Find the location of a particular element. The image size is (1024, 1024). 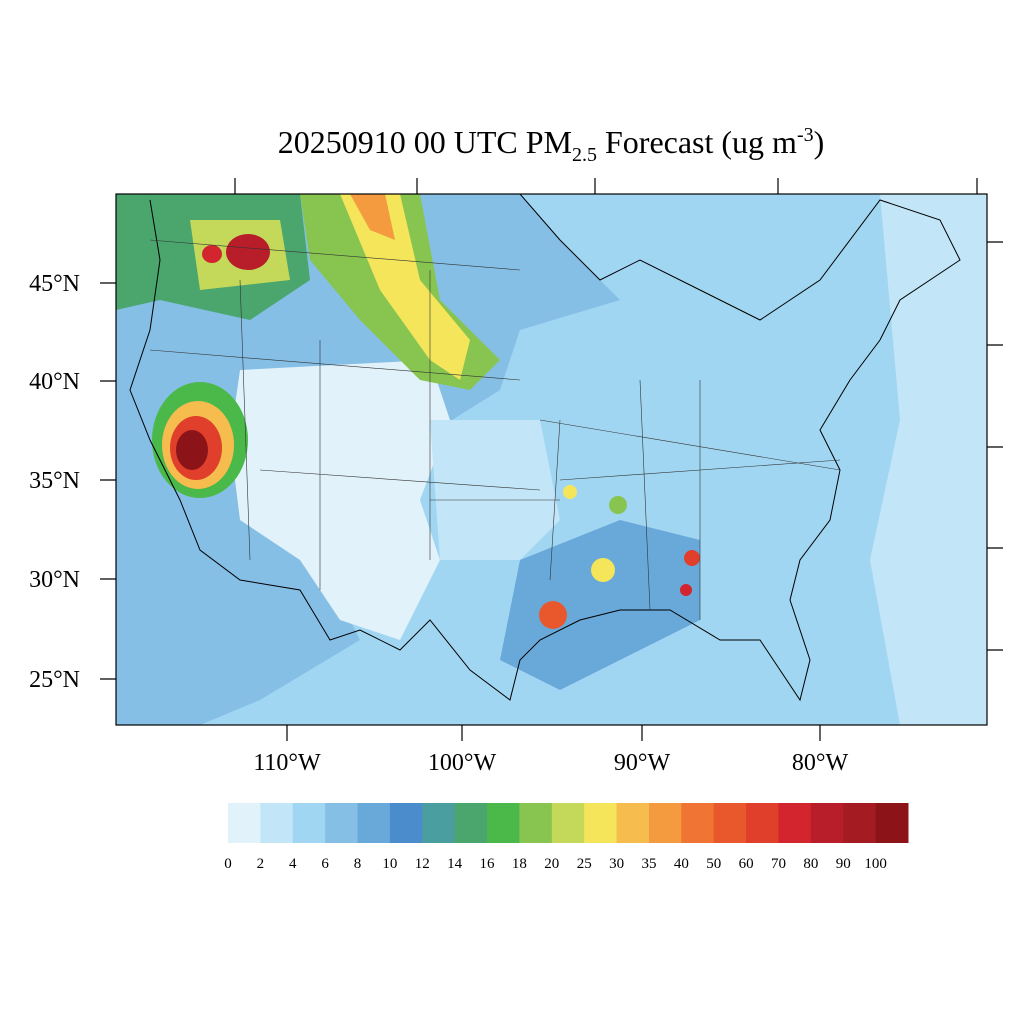

colorbar-label: 80 is located at coordinates (810, 864).